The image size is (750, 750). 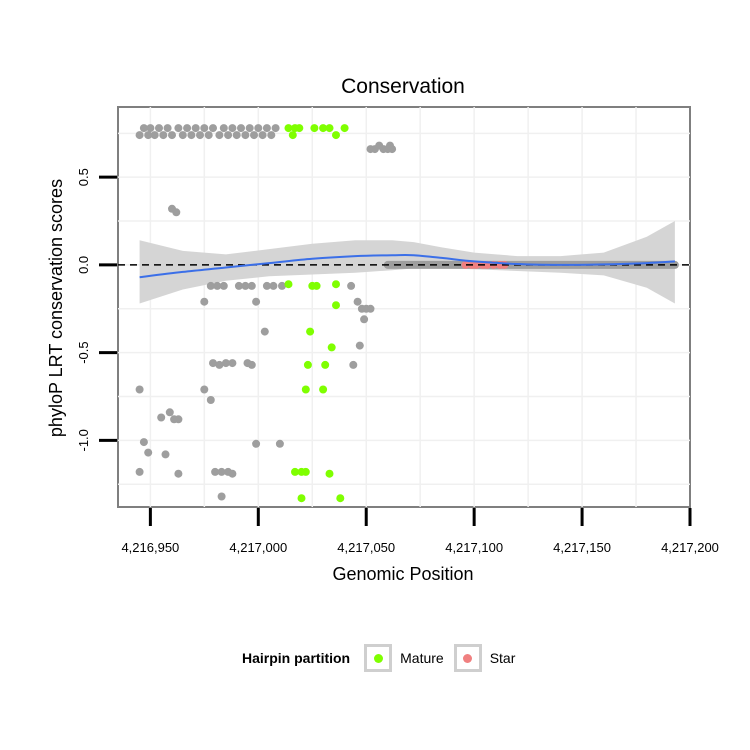 What do you see at coordinates (402, 574) in the screenshot?
I see `x-axis-label: Genomic Position` at bounding box center [402, 574].